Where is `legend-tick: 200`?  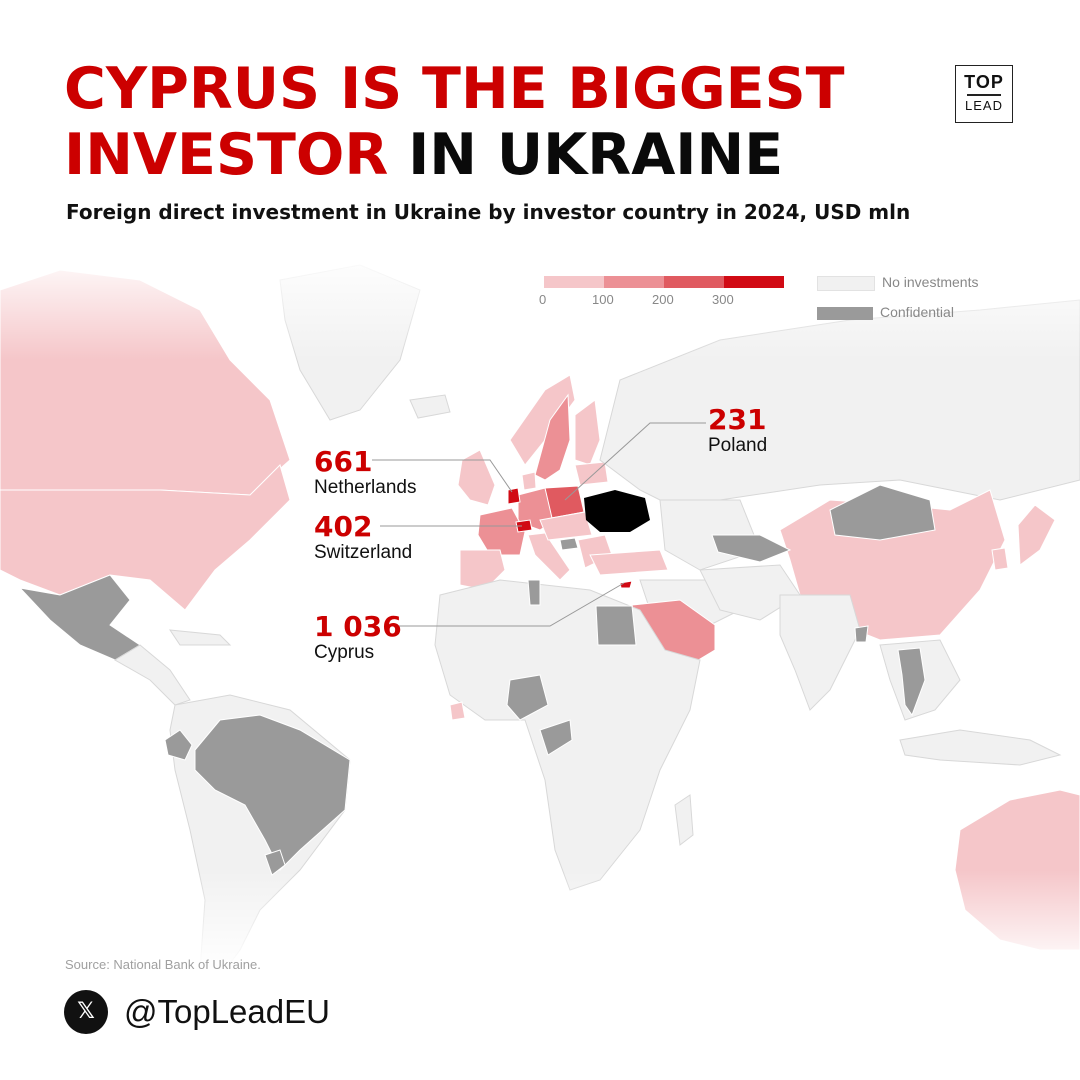 legend-tick: 200 is located at coordinates (663, 299).